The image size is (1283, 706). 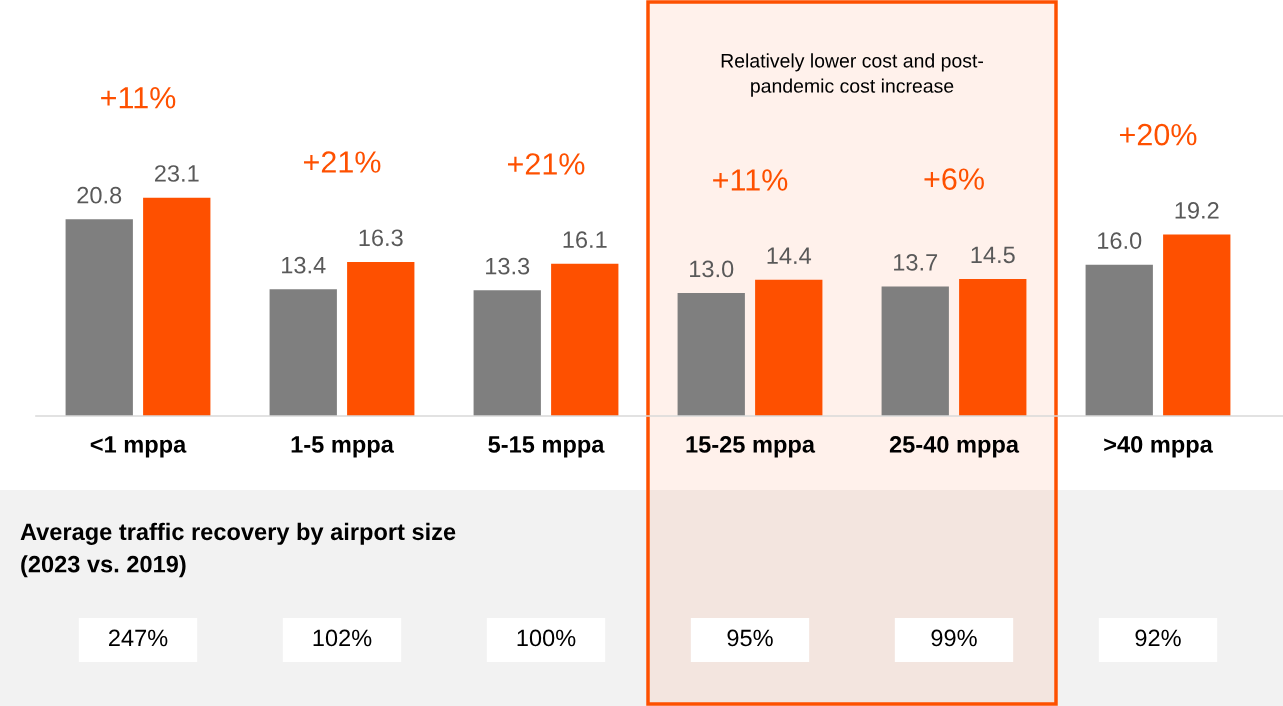 What do you see at coordinates (1158, 447) in the screenshot?
I see `x-tick-label: >40 mppa` at bounding box center [1158, 447].